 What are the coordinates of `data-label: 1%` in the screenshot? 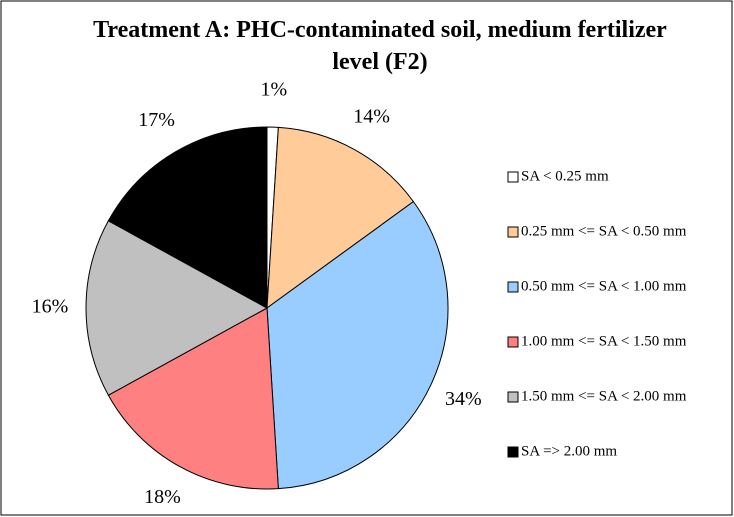 It's located at (273, 90).